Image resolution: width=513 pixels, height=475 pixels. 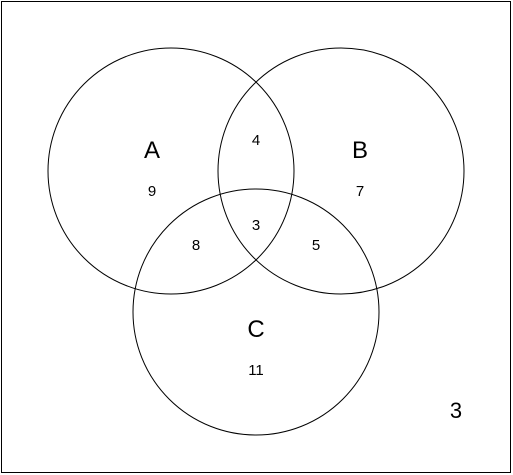 What do you see at coordinates (316, 245) in the screenshot?
I see `b-c-intersection-count: 5` at bounding box center [316, 245].